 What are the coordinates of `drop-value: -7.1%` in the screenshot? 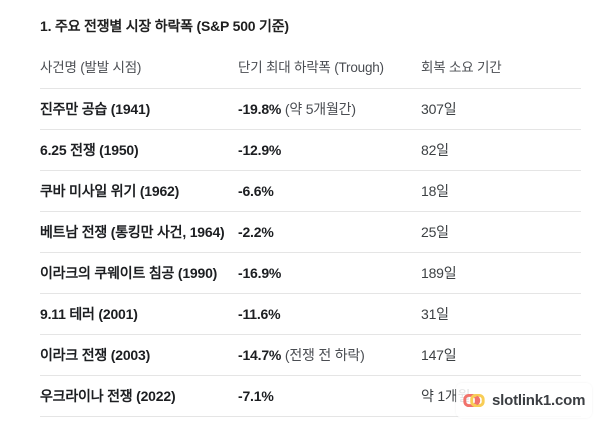 It's located at (256, 396).